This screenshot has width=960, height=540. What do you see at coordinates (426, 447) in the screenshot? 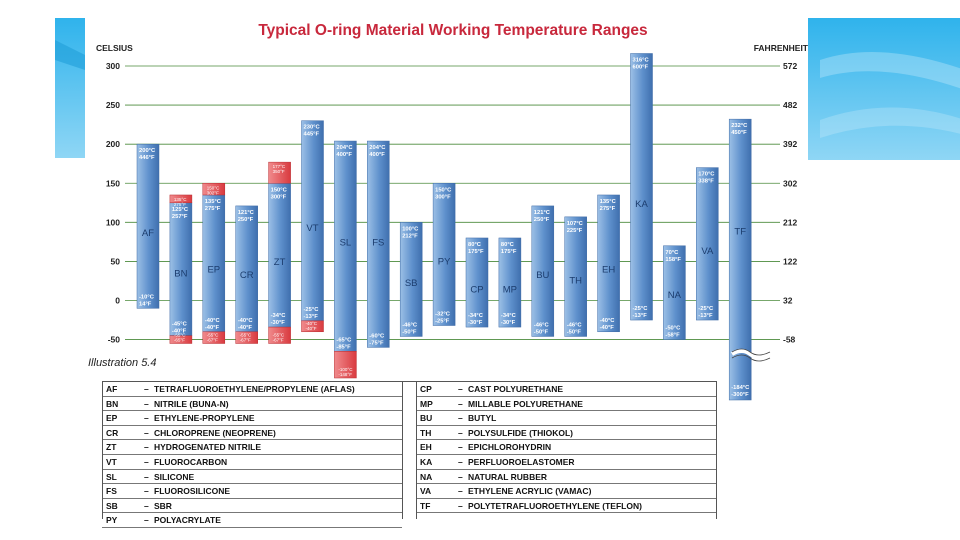
I see `legend-code: EH` at bounding box center [426, 447].